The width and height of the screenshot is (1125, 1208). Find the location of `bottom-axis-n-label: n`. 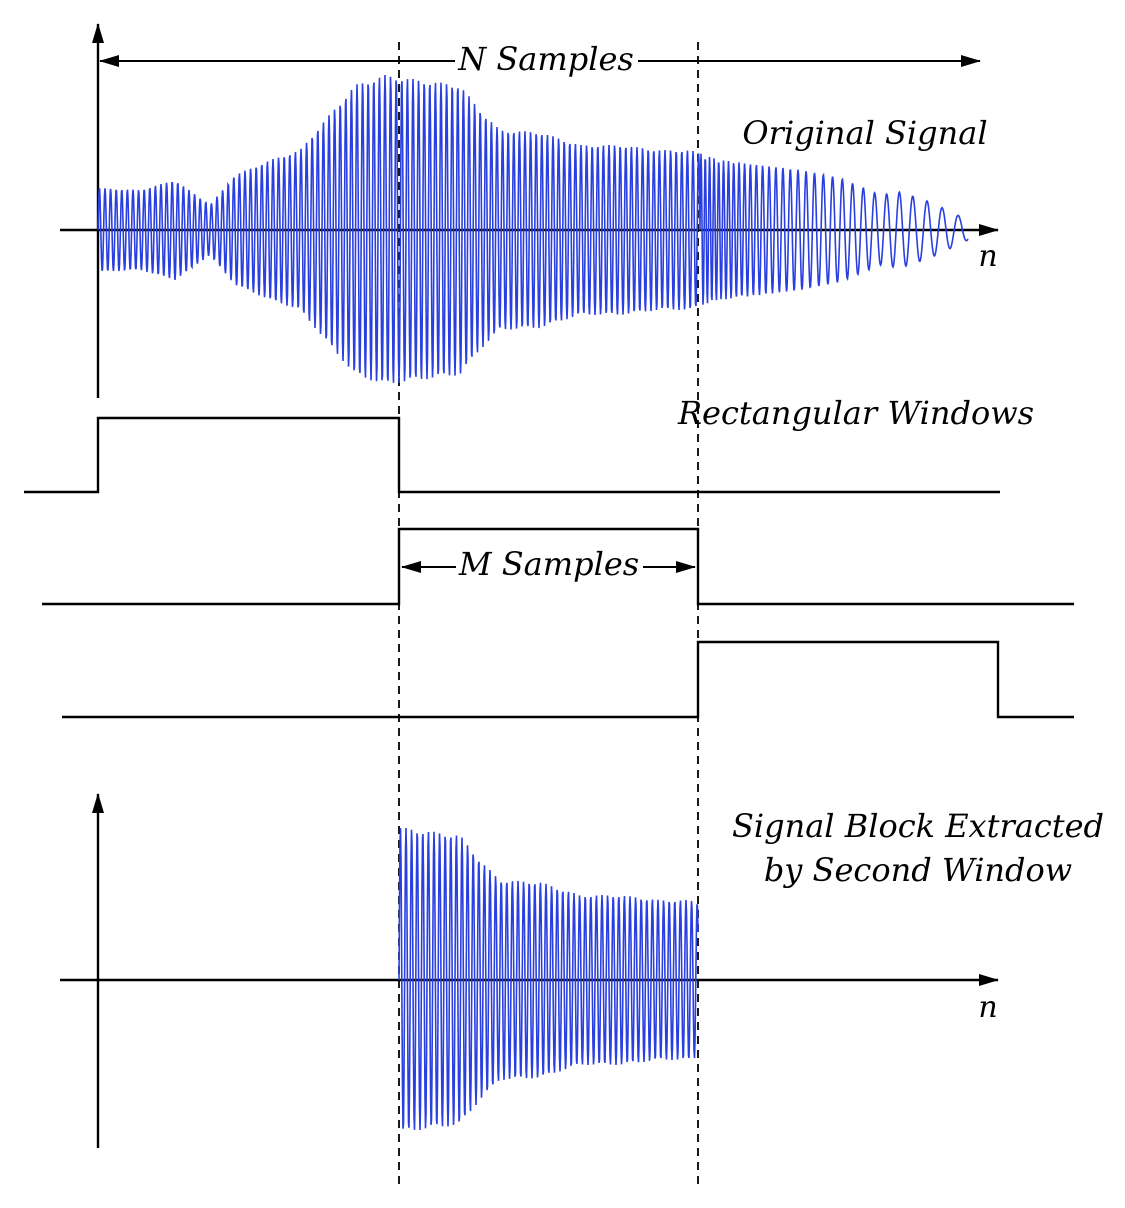

bottom-axis-n-label: n is located at coordinates (987, 1007).